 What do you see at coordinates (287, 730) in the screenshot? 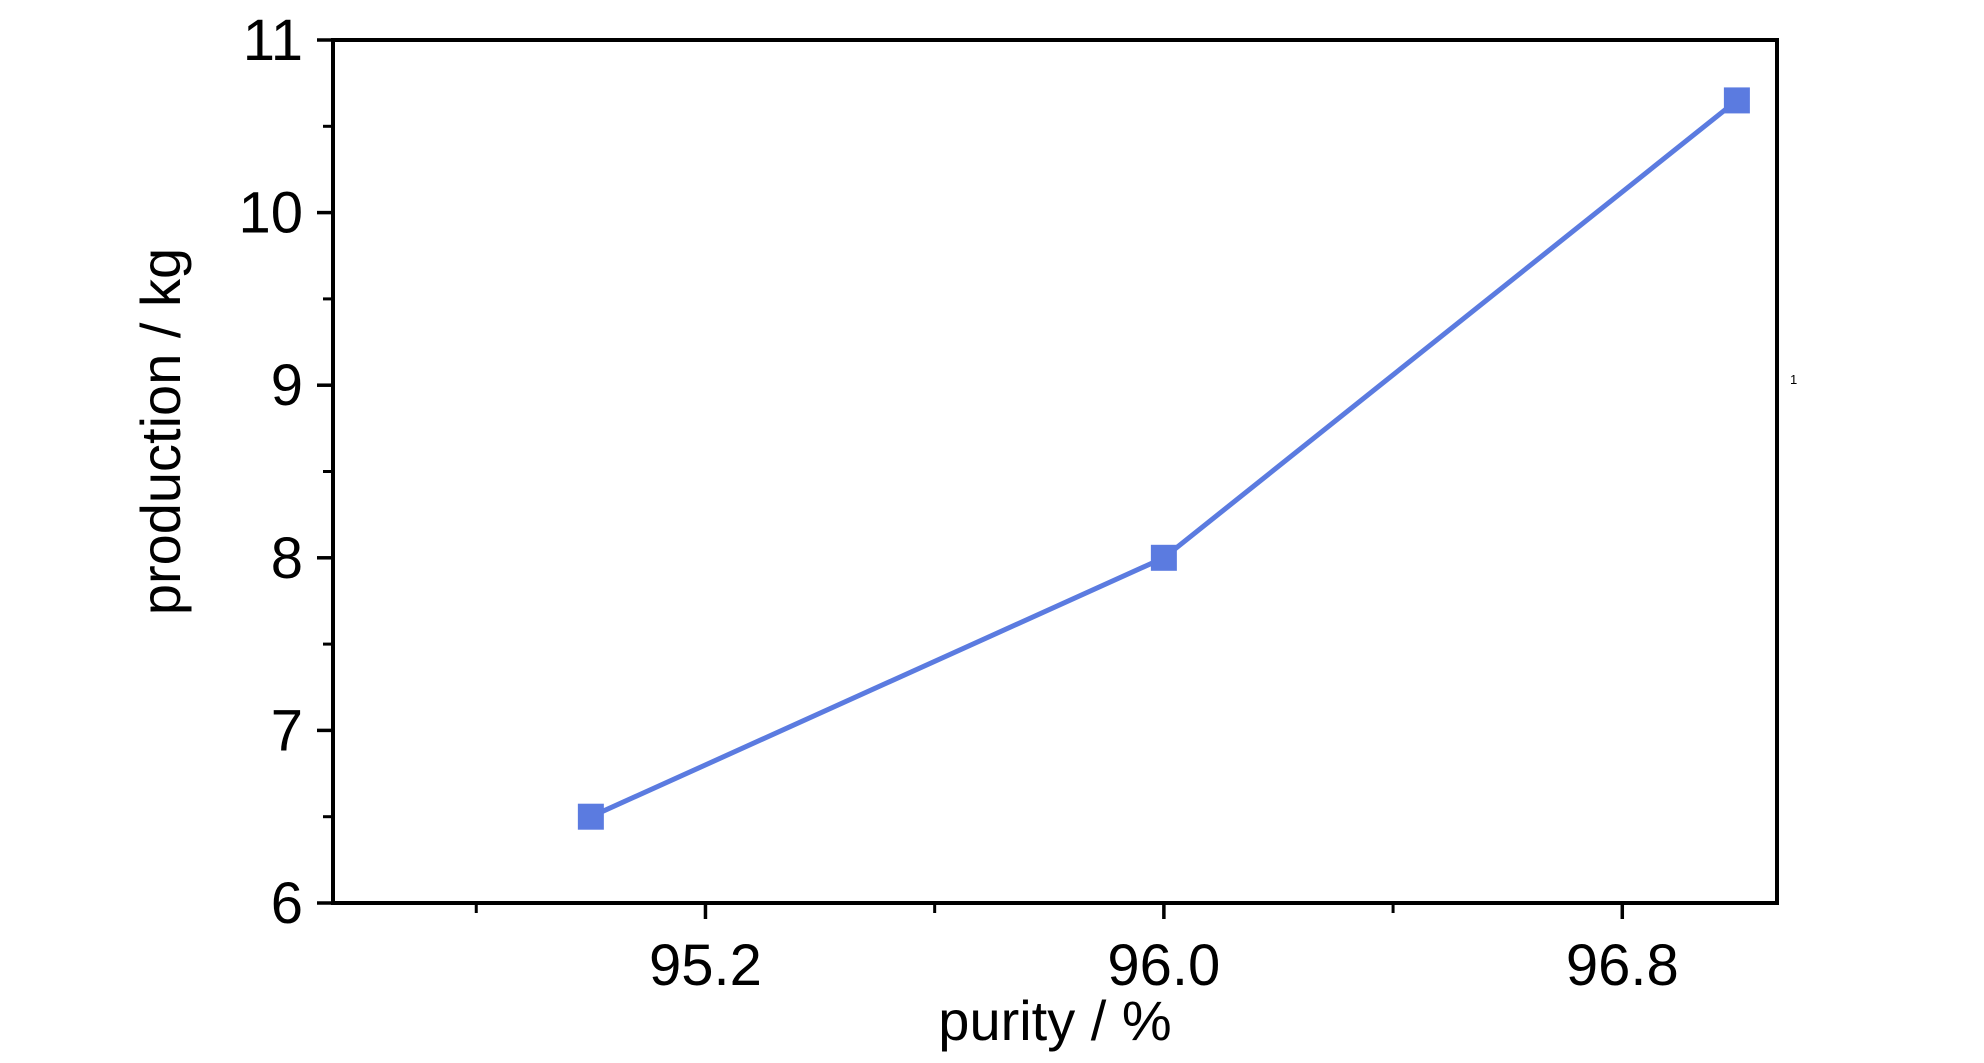
I see `y-tick-label: 7` at bounding box center [287, 730].